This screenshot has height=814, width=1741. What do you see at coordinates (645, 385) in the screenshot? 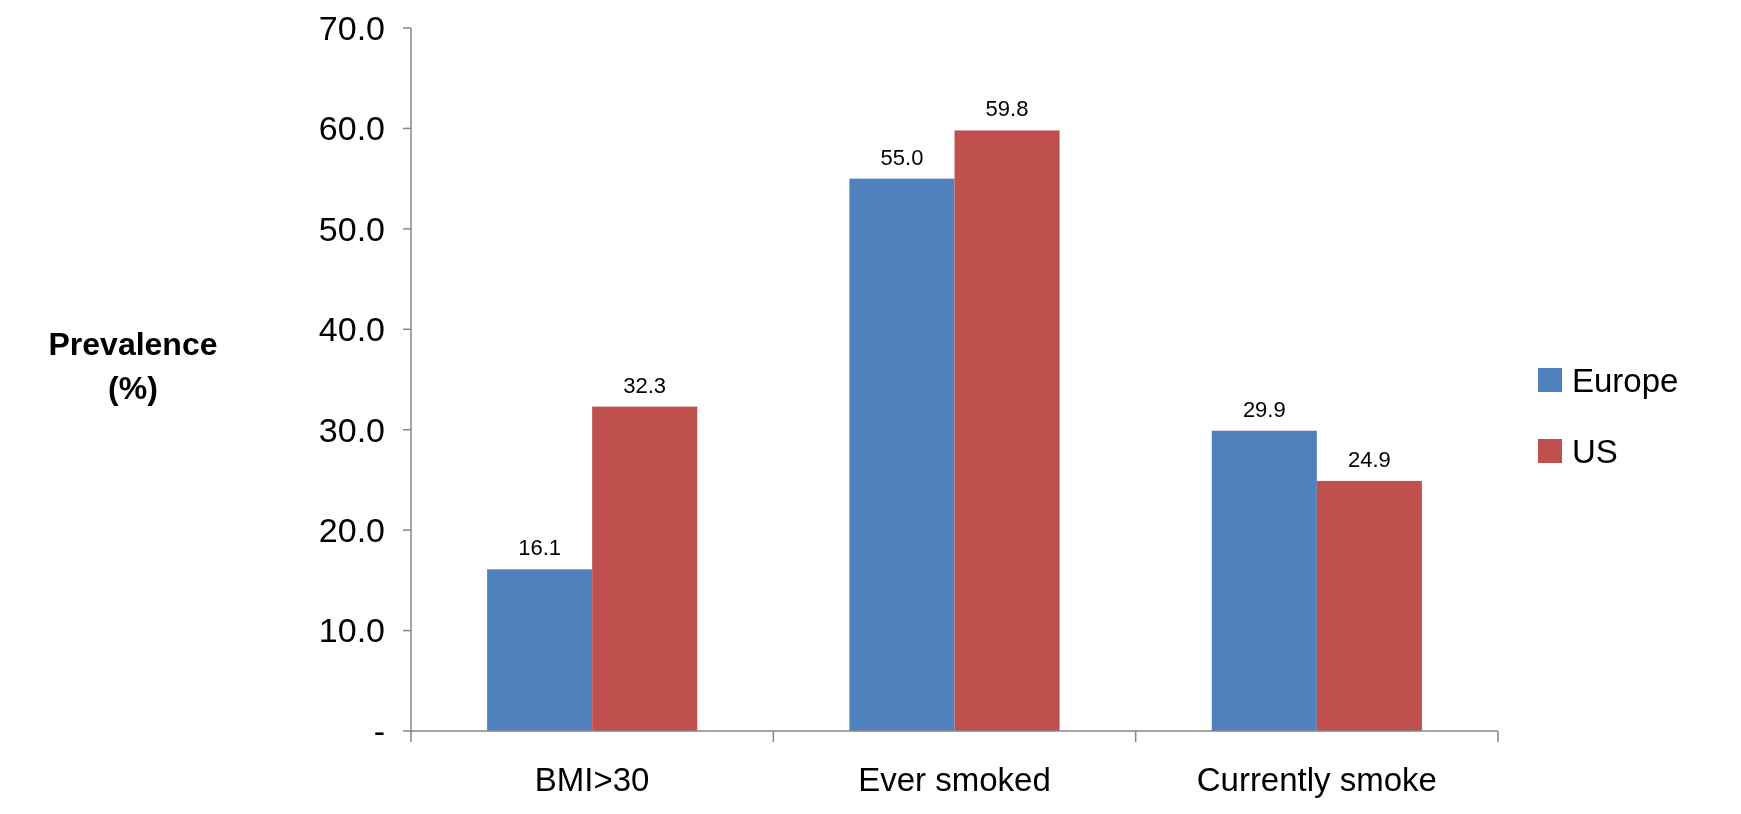
I see `data-label: 32.3` at bounding box center [645, 385].